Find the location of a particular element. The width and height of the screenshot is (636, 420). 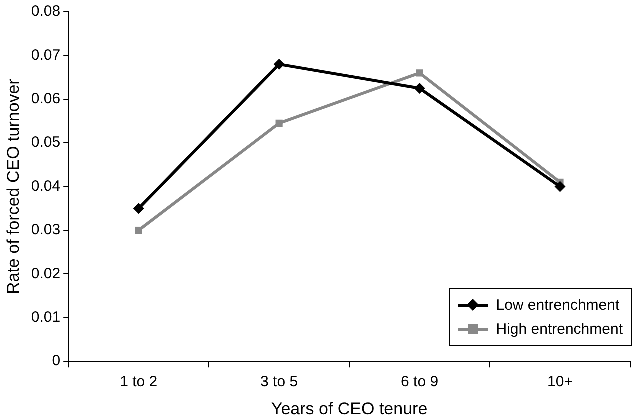

y-tick-label: 0.03 is located at coordinates (46, 230).